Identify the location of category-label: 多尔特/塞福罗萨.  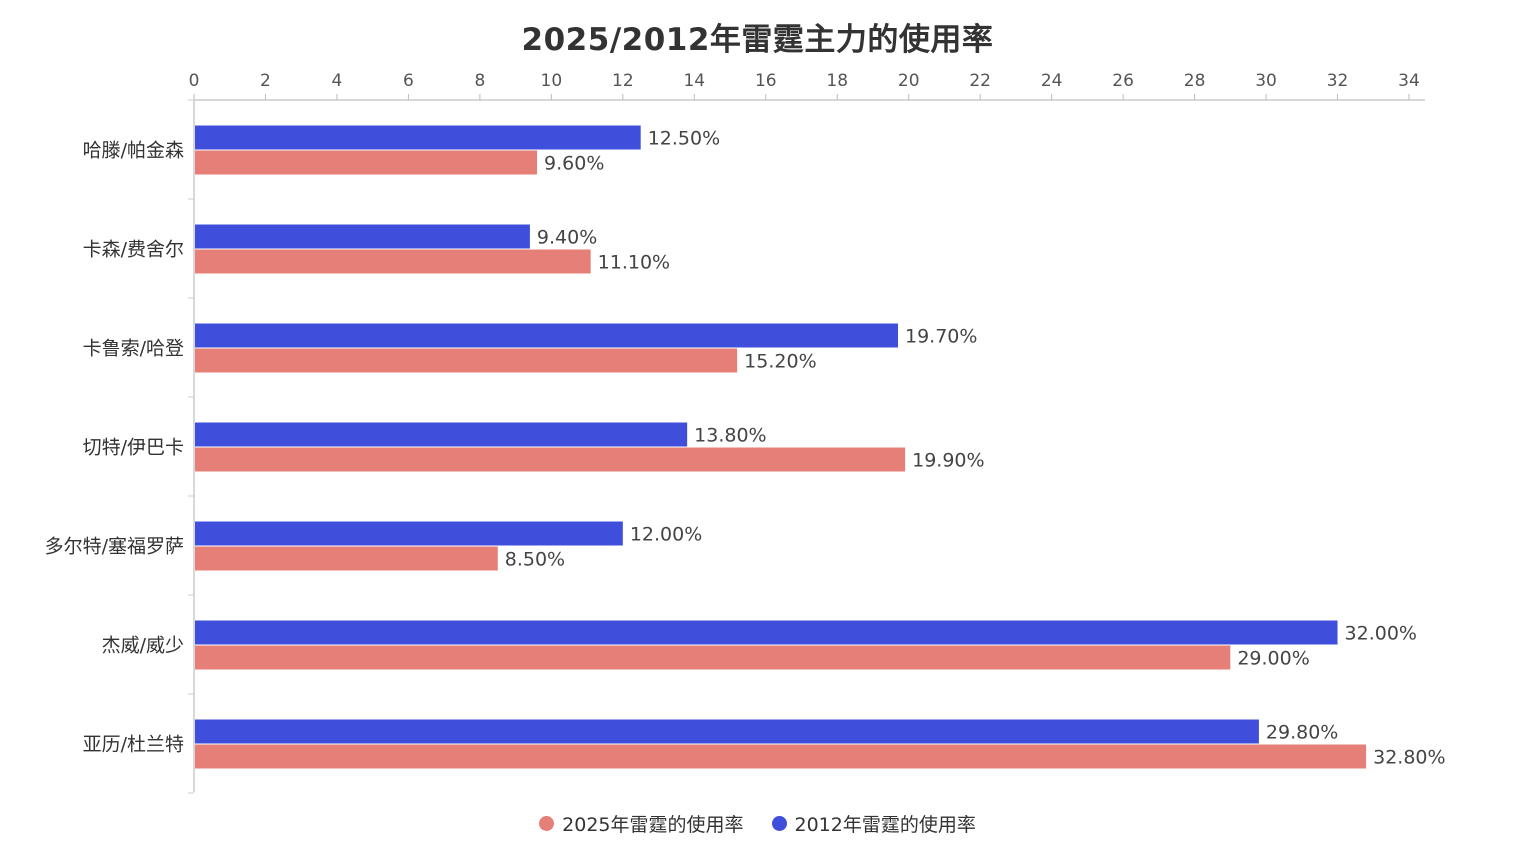
(114, 547).